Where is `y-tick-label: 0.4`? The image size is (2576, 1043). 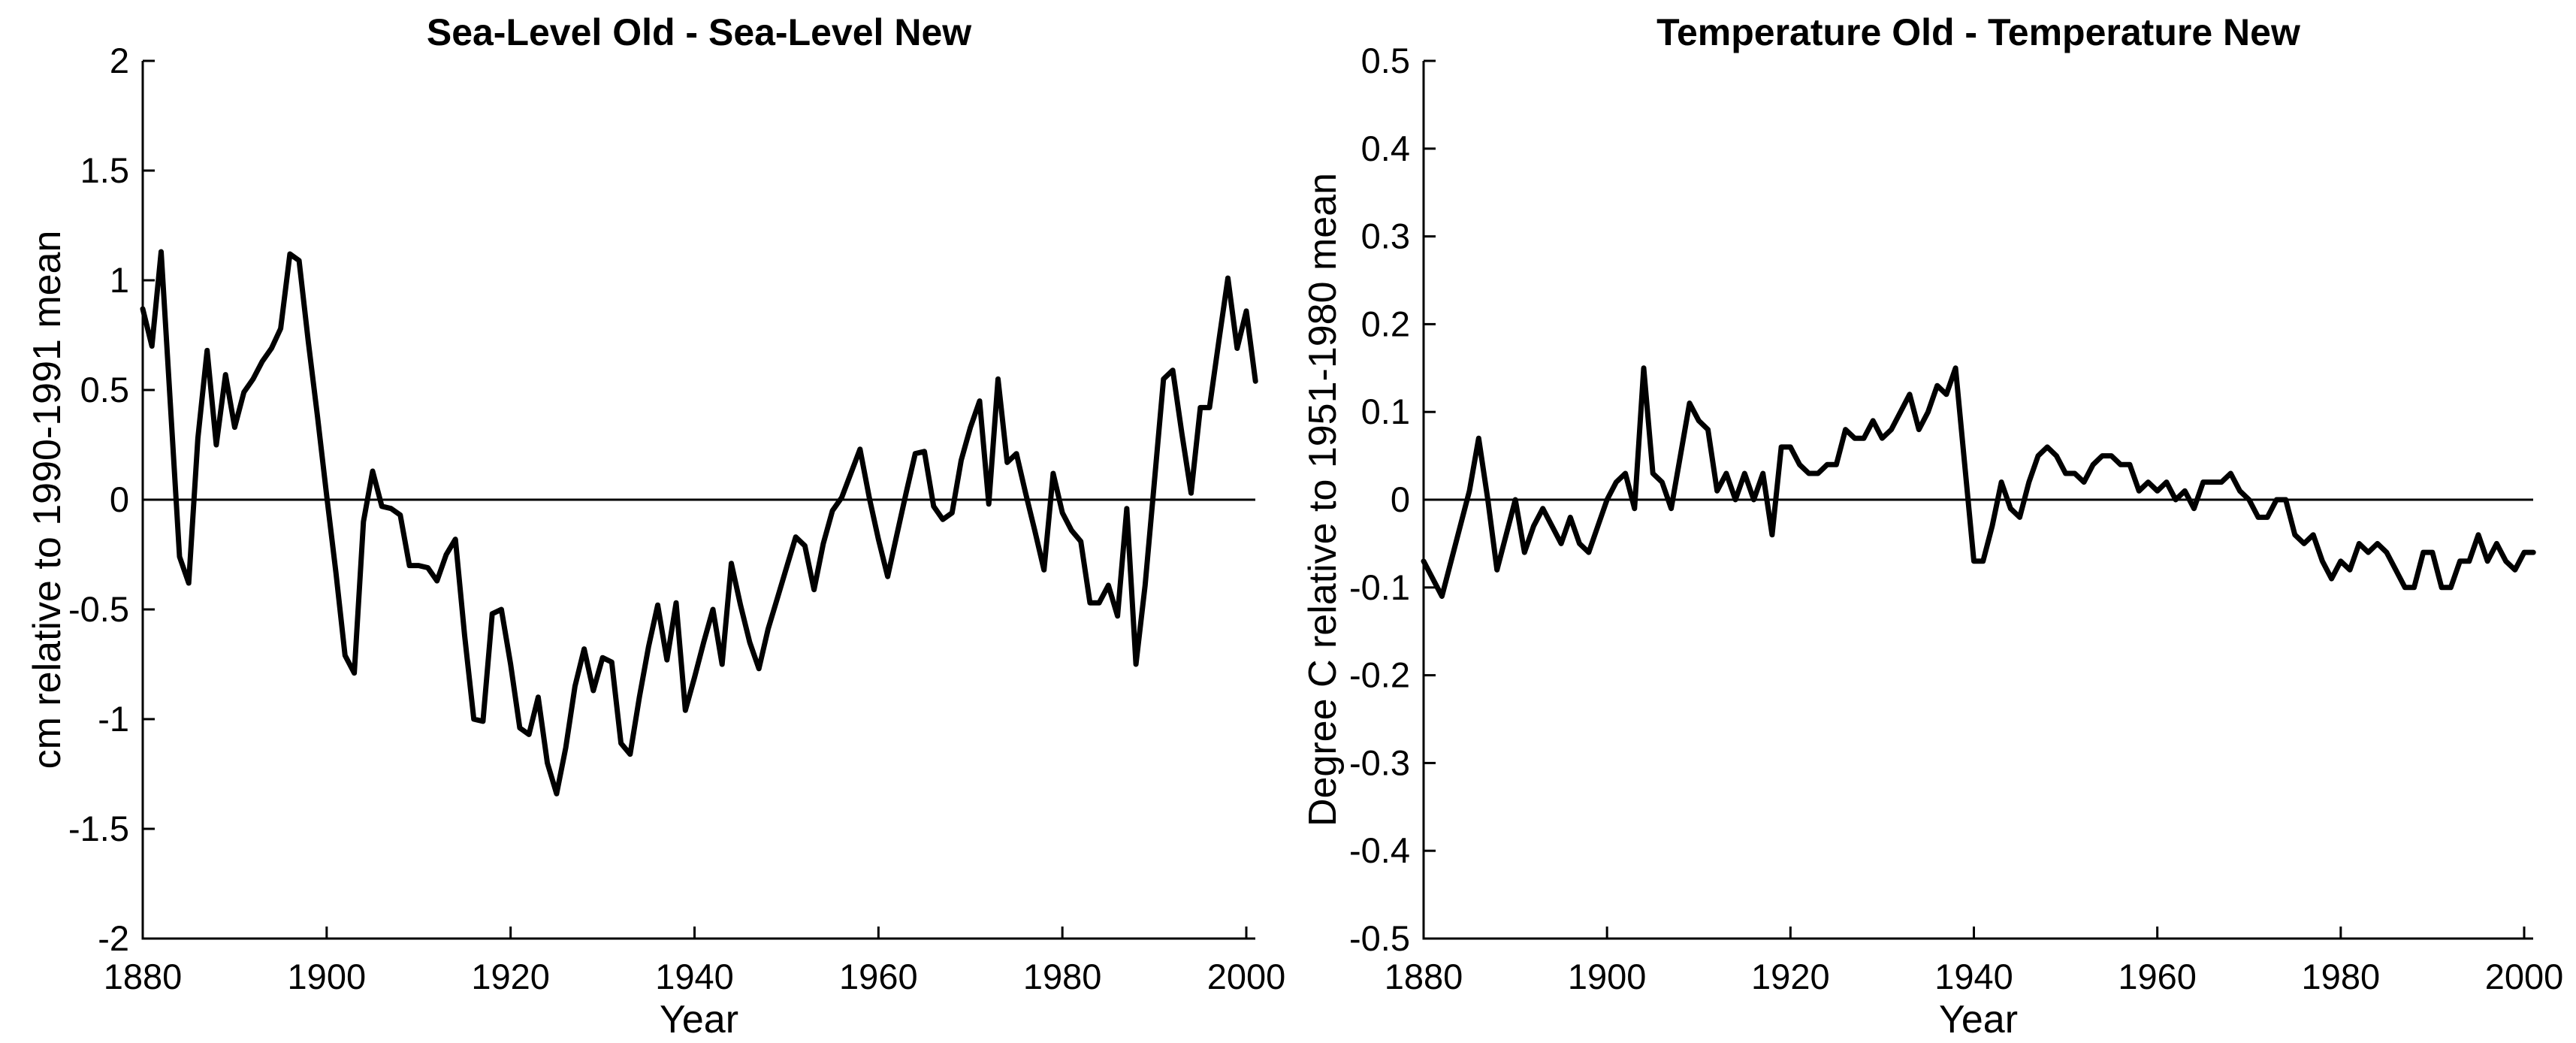
y-tick-label: 0.4 is located at coordinates (1385, 148).